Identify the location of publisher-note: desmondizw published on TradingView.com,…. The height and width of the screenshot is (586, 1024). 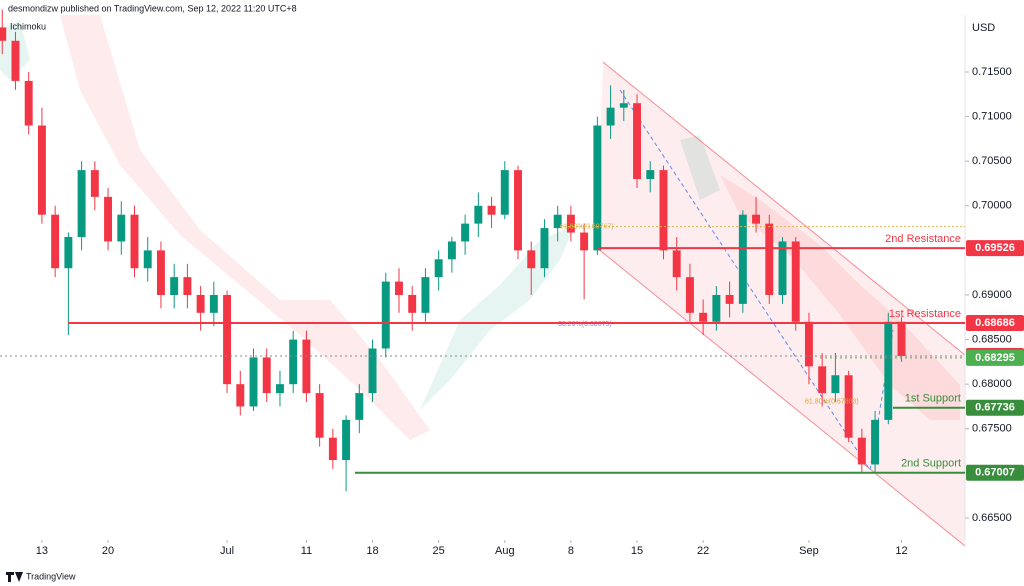
(152, 8).